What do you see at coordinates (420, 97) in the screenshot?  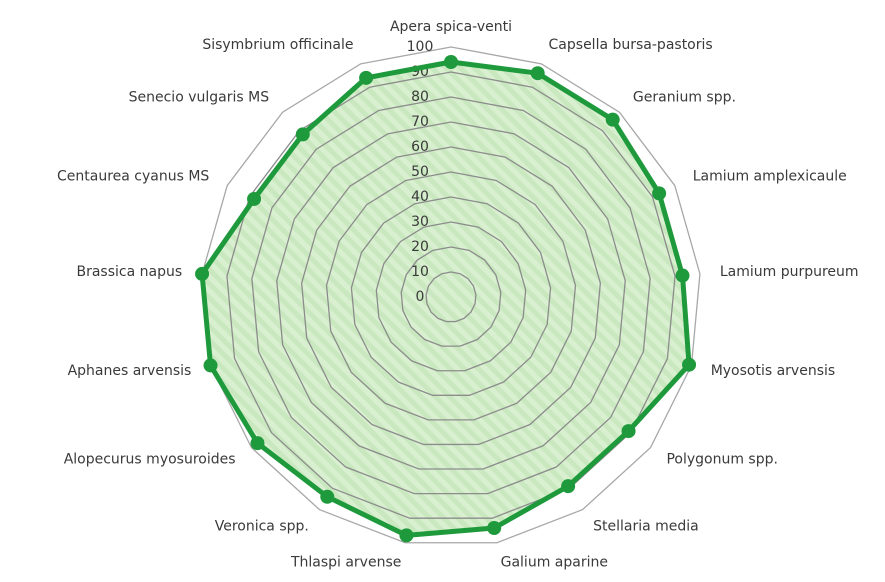 I see `tick-label: 80` at bounding box center [420, 97].